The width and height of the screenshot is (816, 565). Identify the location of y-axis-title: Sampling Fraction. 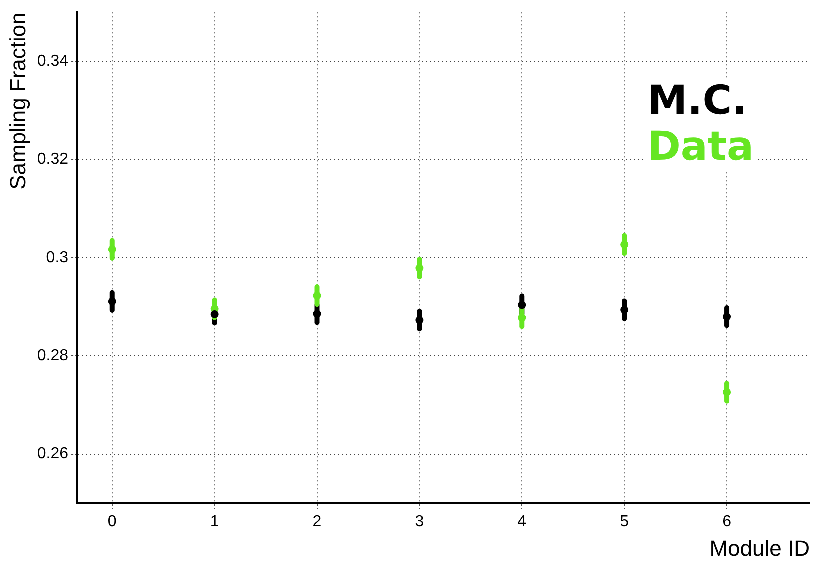
(17, 101).